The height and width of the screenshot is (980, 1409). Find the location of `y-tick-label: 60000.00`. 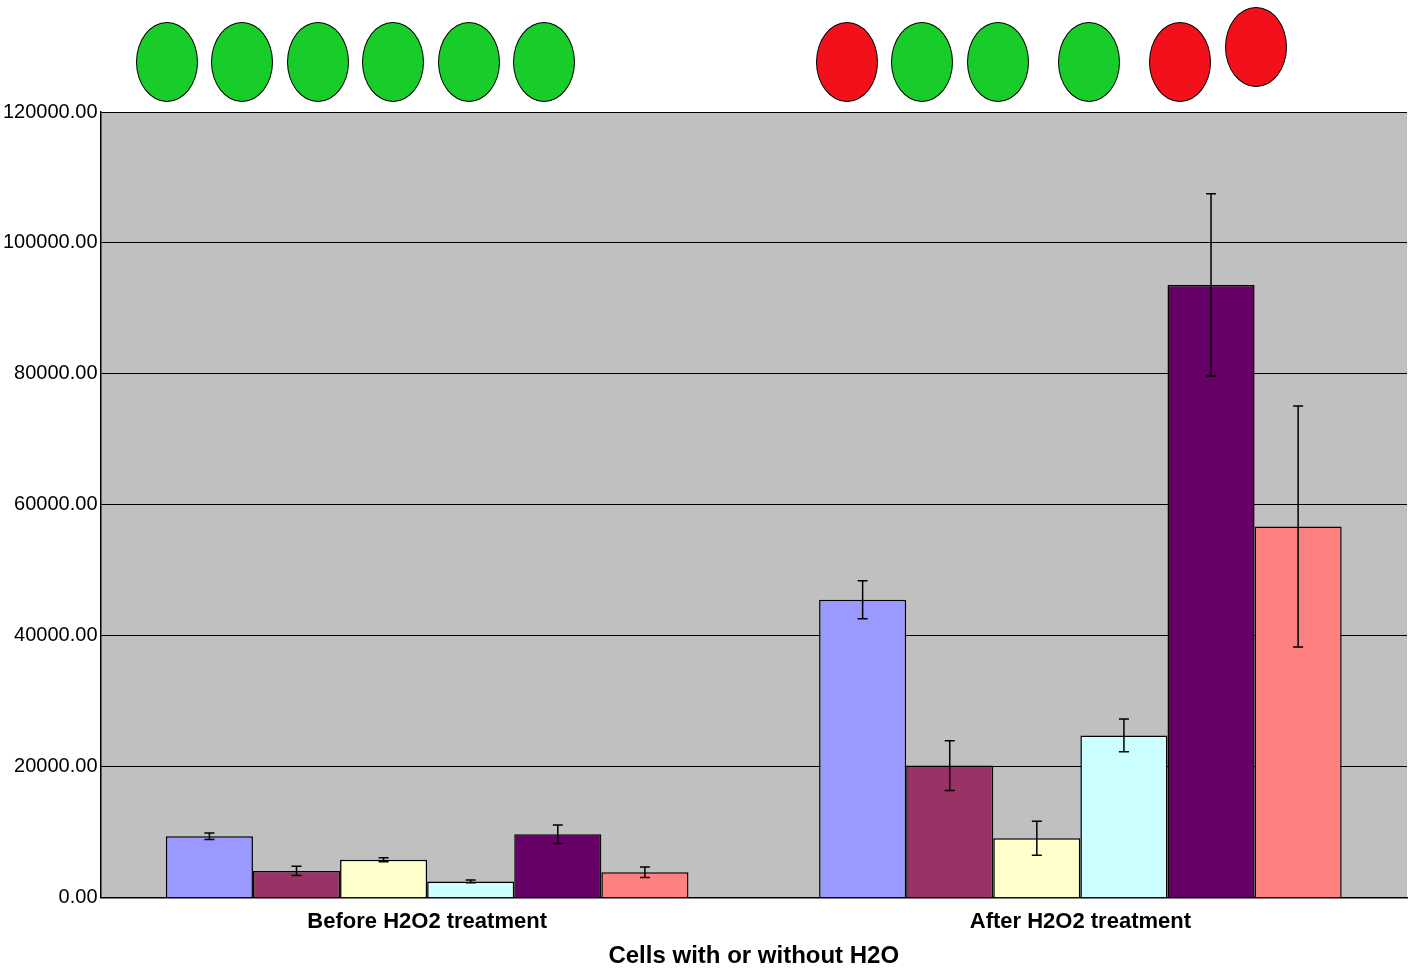

y-tick-label: 60000.00 is located at coordinates (56, 503).